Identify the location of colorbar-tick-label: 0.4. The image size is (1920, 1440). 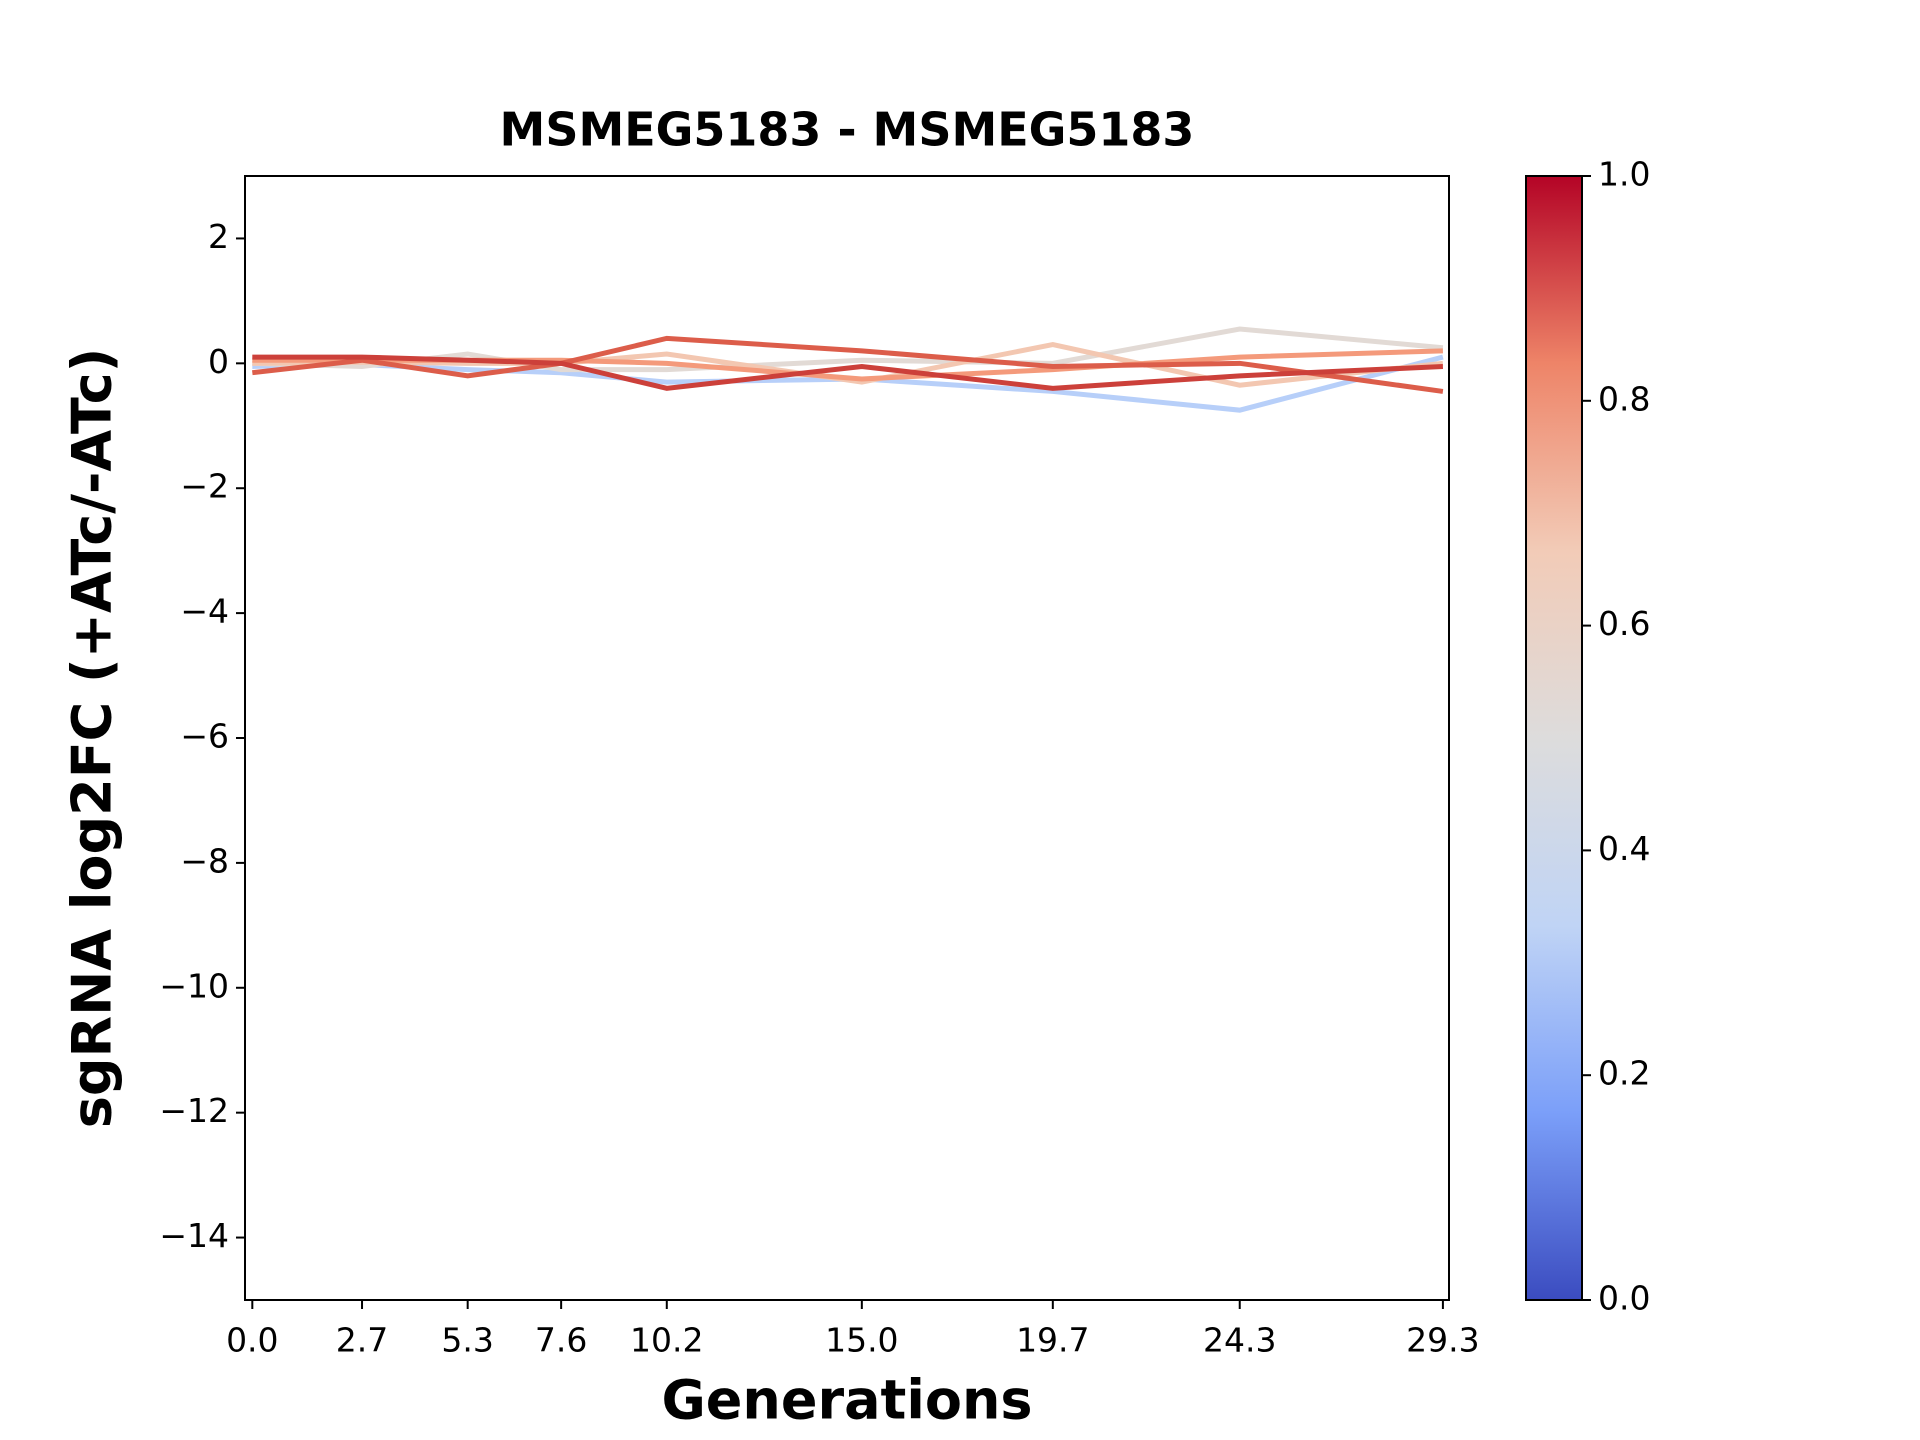
(1624, 848).